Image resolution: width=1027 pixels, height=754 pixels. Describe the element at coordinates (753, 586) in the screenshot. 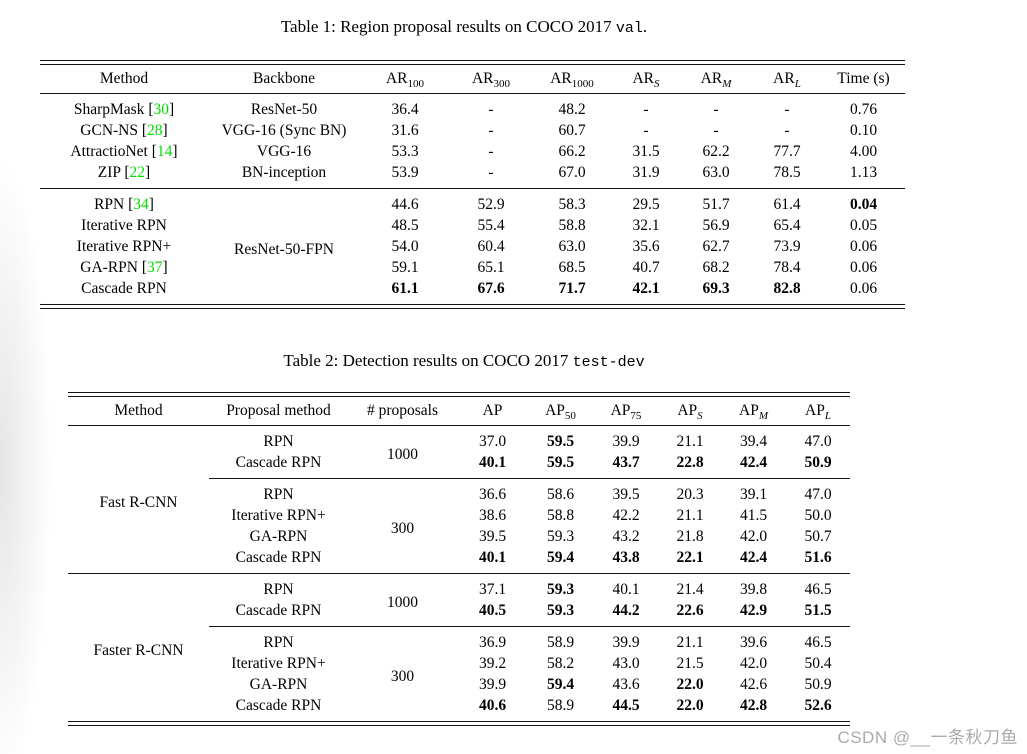

I see `value-cell: 39.8` at that location.